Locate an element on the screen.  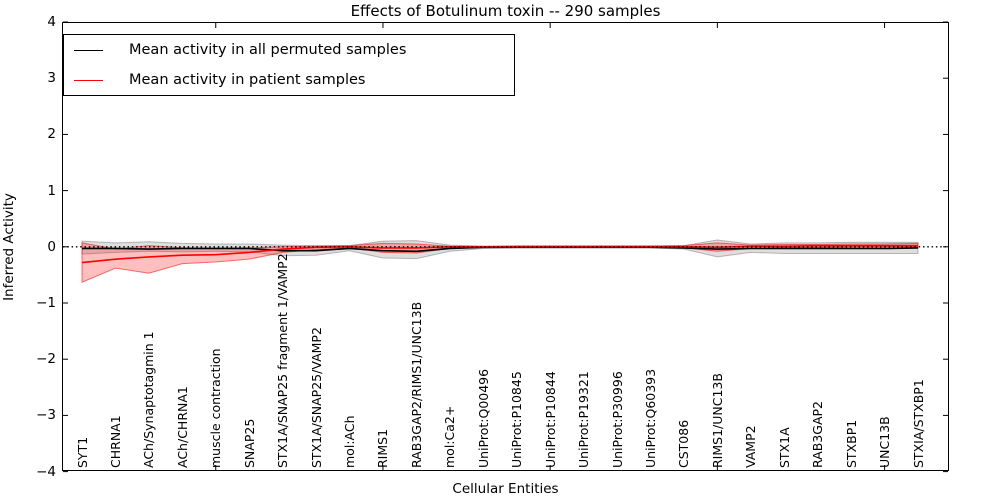
x-category-label: STX1A is located at coordinates (784, 447).